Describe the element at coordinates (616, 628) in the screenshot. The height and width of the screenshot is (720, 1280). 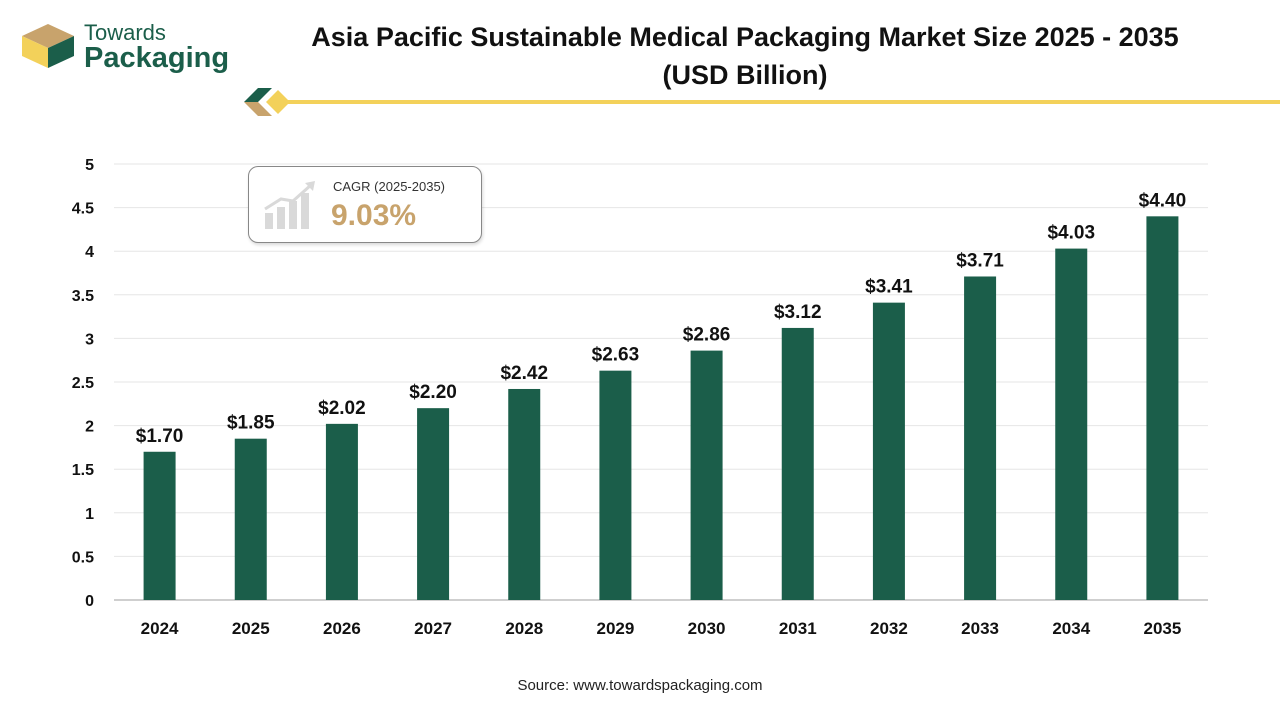
I see `x-tick-label: 2029` at that location.